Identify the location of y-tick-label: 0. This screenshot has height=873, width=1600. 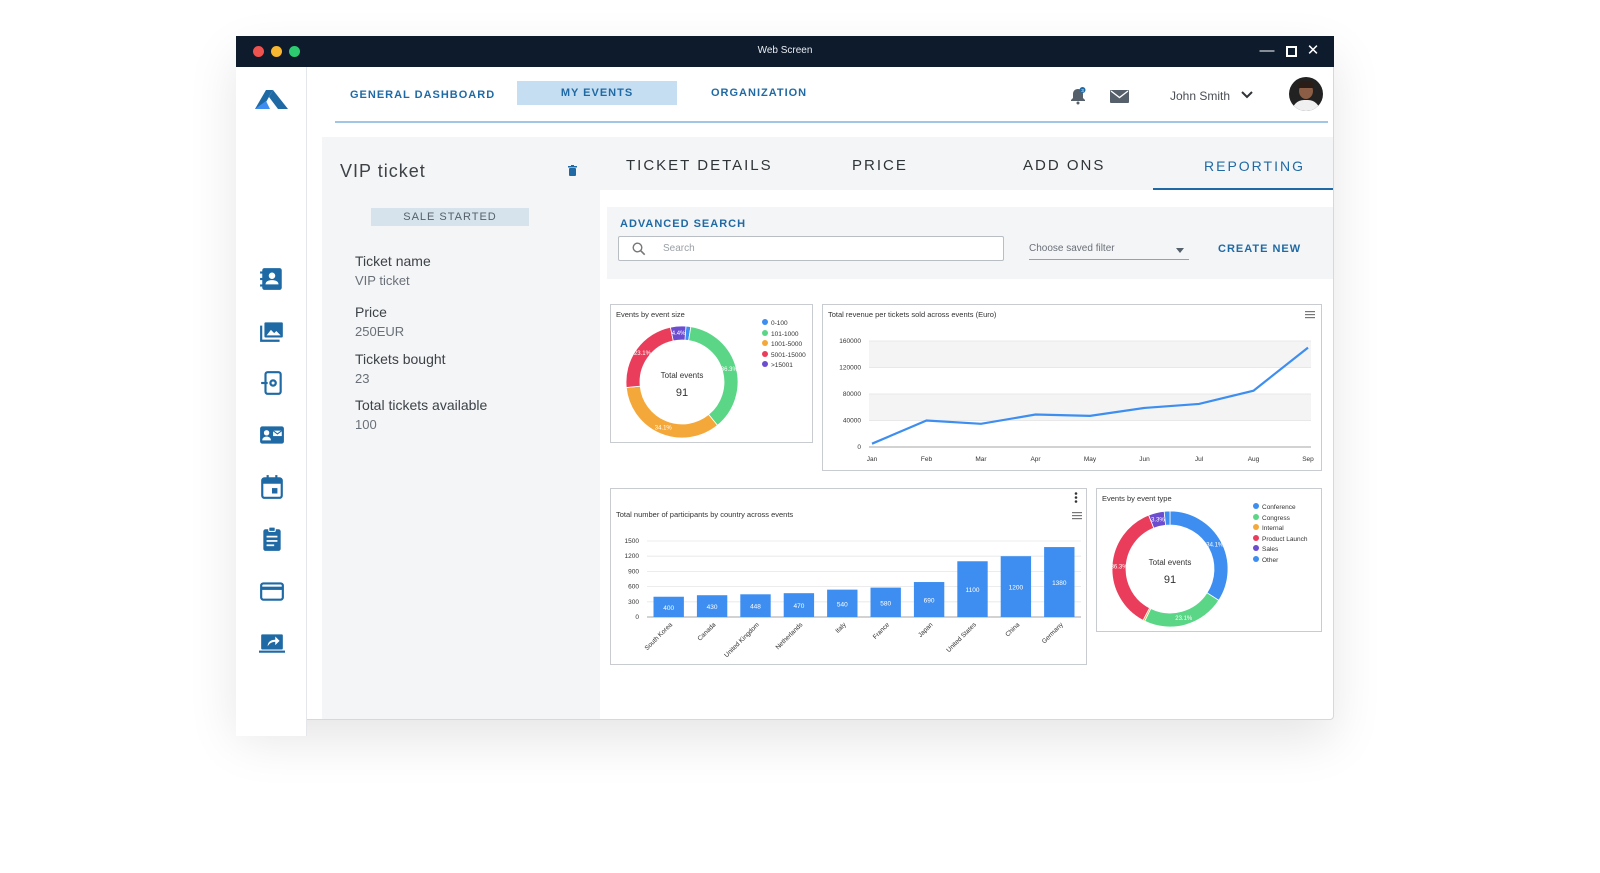
(637, 617).